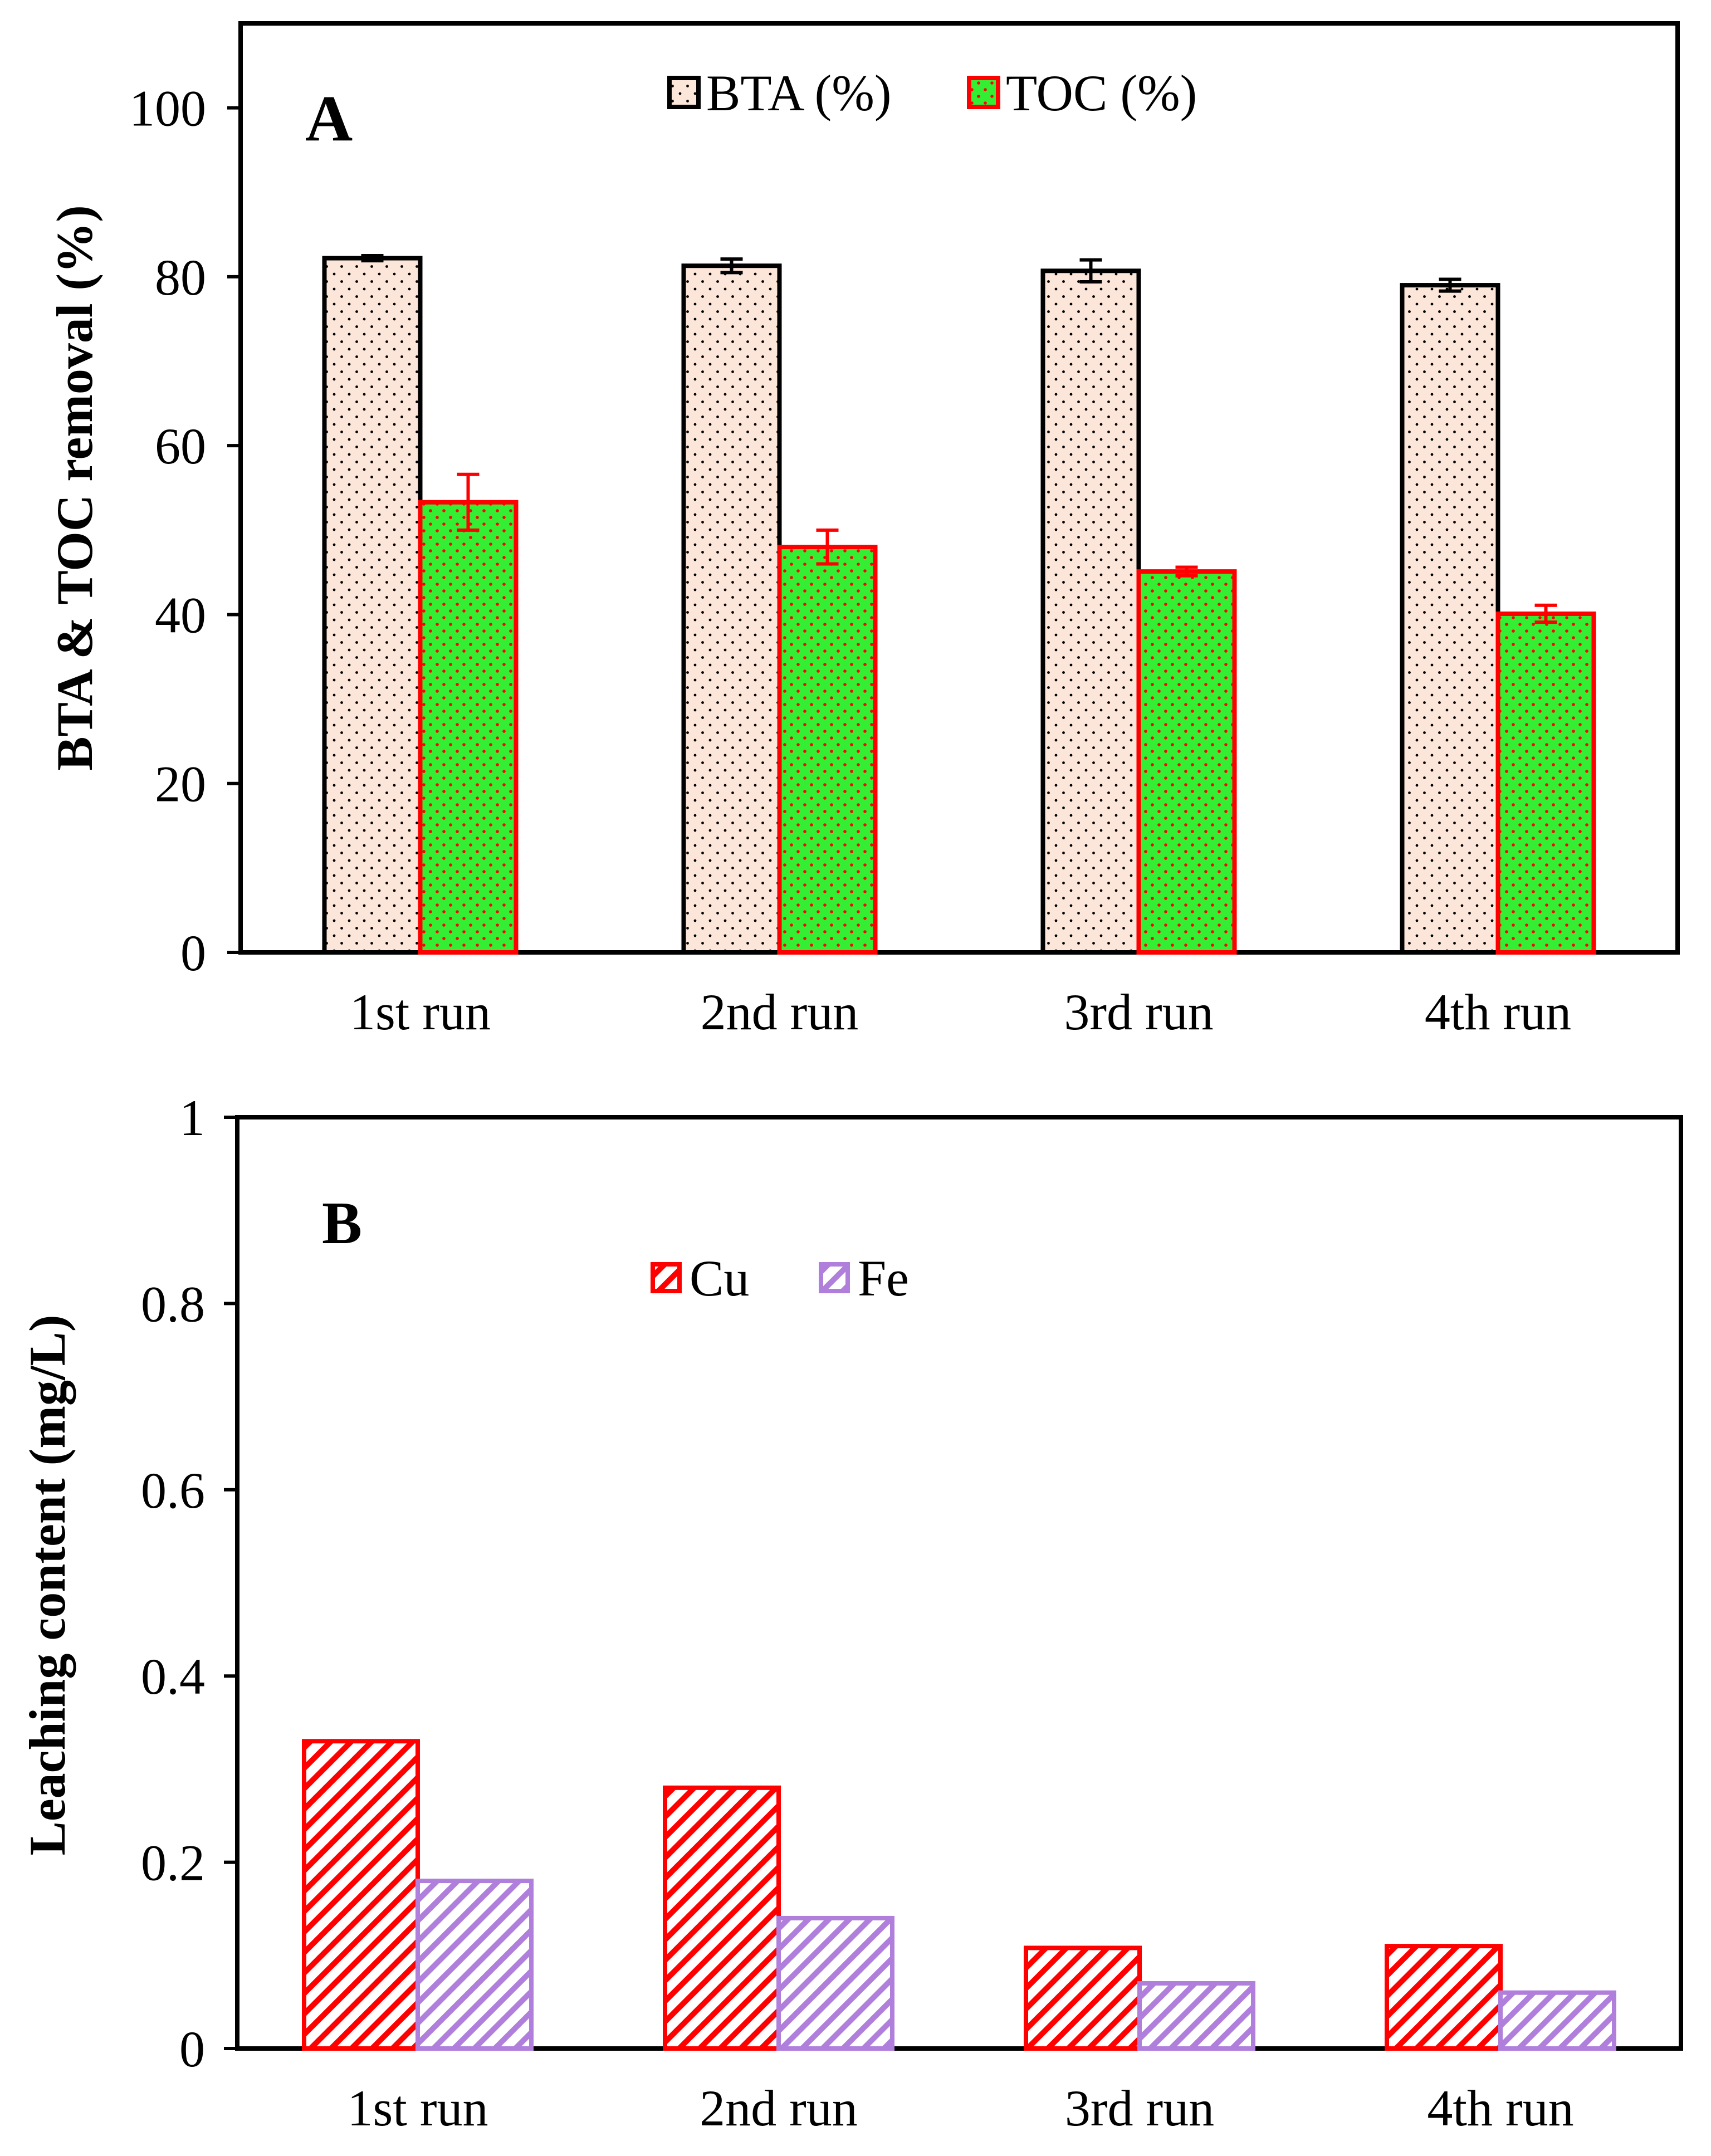 This screenshot has width=1711, height=2156. I want to click on panel-a-error-bars, so click(959, 439).